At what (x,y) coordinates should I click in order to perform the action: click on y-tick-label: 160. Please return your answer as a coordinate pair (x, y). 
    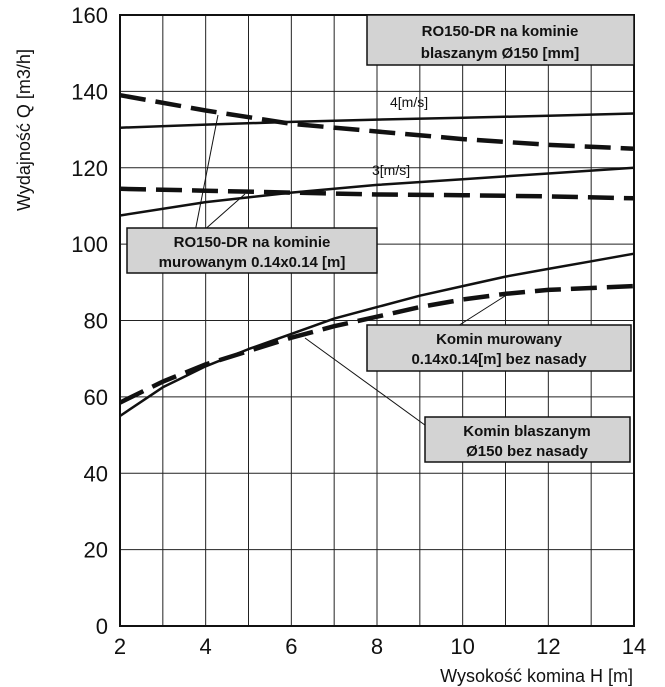
    Looking at the image, I should click on (89, 15).